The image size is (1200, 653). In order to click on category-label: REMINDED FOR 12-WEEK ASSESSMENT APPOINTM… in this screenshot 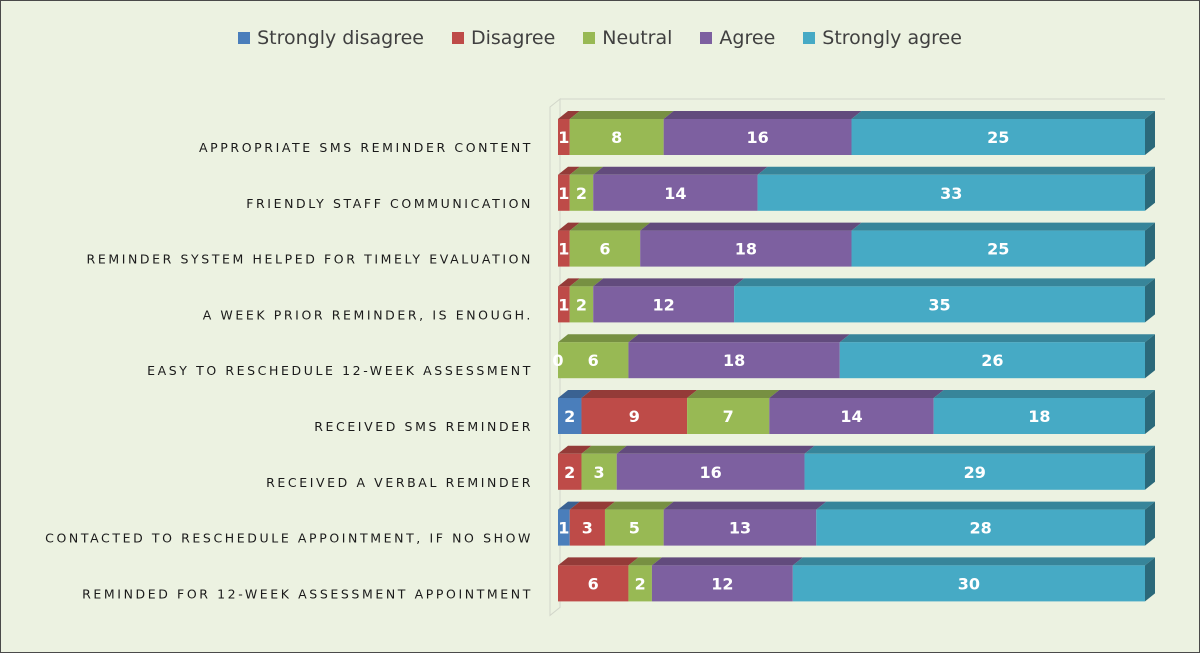, I will do `click(307, 593)`.